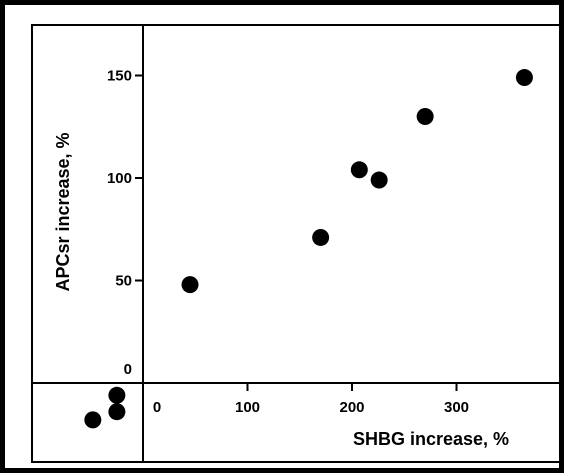 The height and width of the screenshot is (473, 564). What do you see at coordinates (123, 281) in the screenshot?
I see `y-tick-label: 50` at bounding box center [123, 281].